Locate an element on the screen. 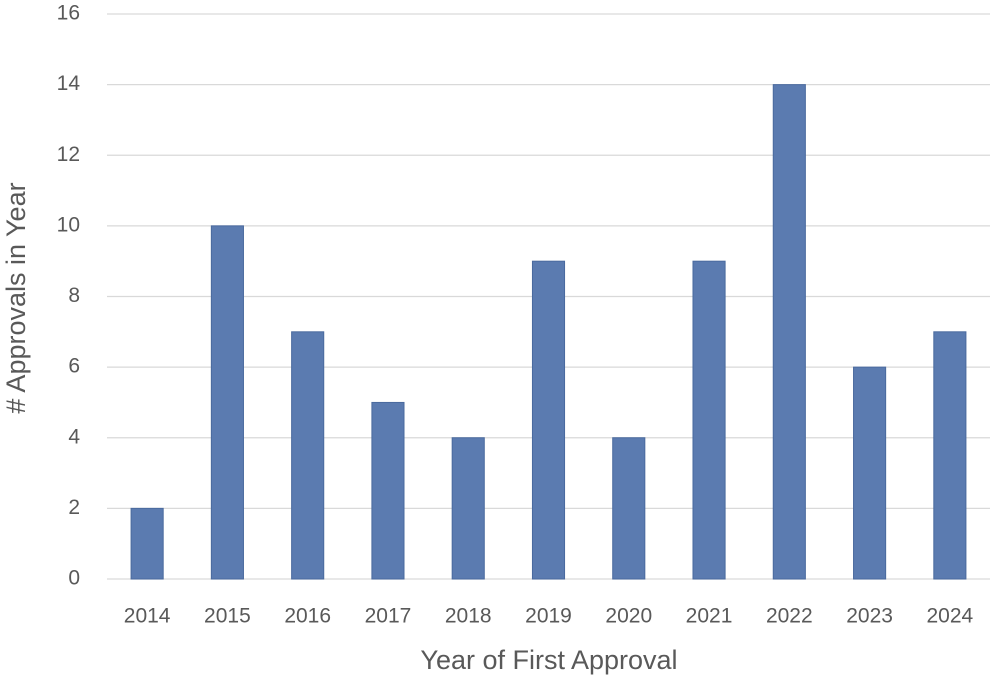  y-tick-label: 8 is located at coordinates (74, 295).